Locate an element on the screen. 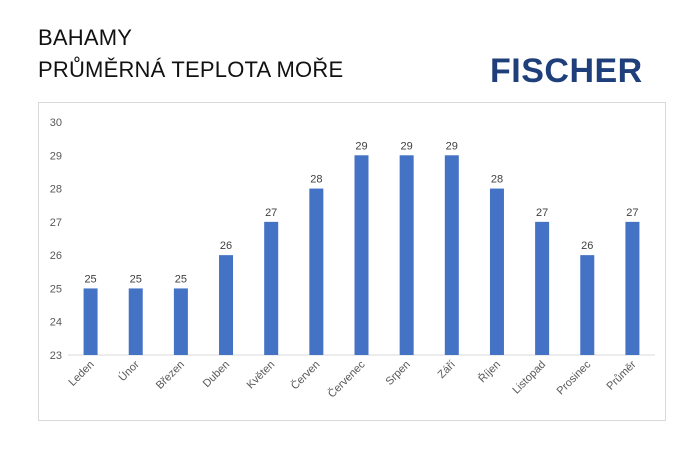 The width and height of the screenshot is (700, 450). x-tick-label: Říjen is located at coordinates (489, 371).